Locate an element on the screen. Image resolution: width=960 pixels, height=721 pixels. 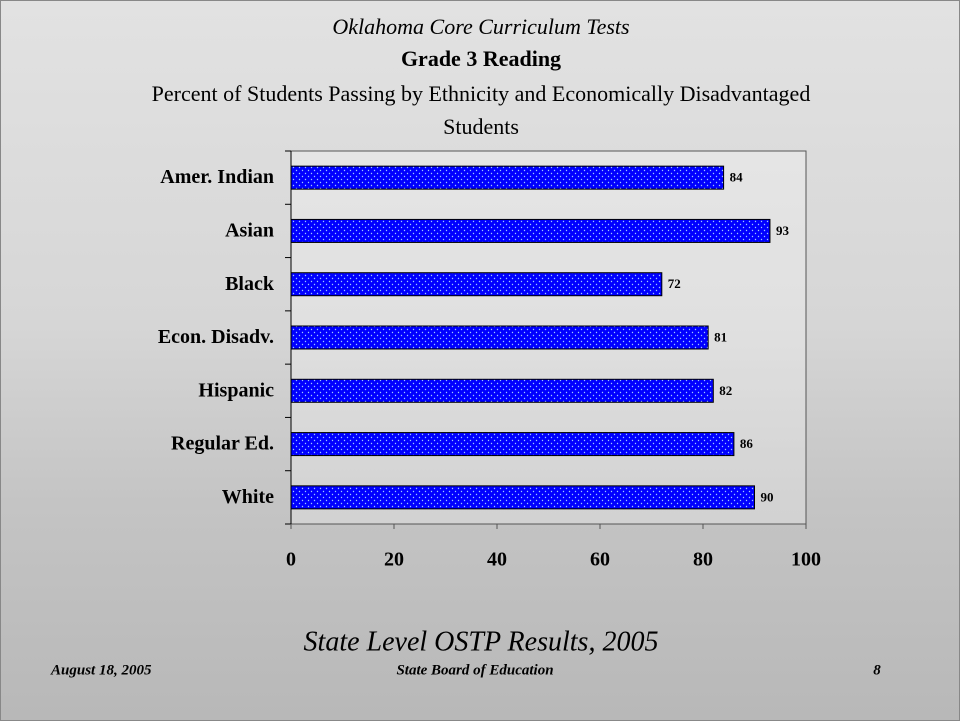
y-tick-label: Amer. Indian is located at coordinates (217, 177).